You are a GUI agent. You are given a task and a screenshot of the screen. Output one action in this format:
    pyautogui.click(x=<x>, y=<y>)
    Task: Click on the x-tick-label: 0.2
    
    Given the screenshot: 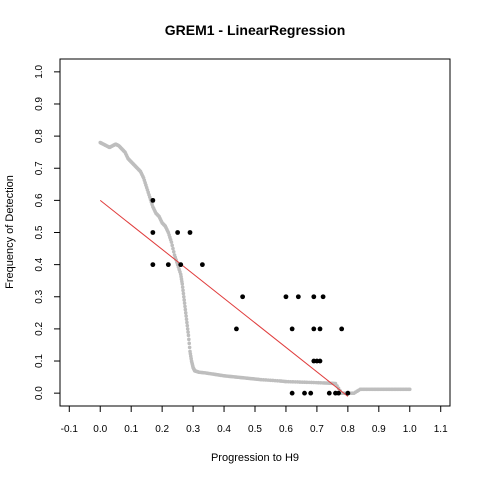 What is the action you would take?
    pyautogui.click(x=162, y=429)
    